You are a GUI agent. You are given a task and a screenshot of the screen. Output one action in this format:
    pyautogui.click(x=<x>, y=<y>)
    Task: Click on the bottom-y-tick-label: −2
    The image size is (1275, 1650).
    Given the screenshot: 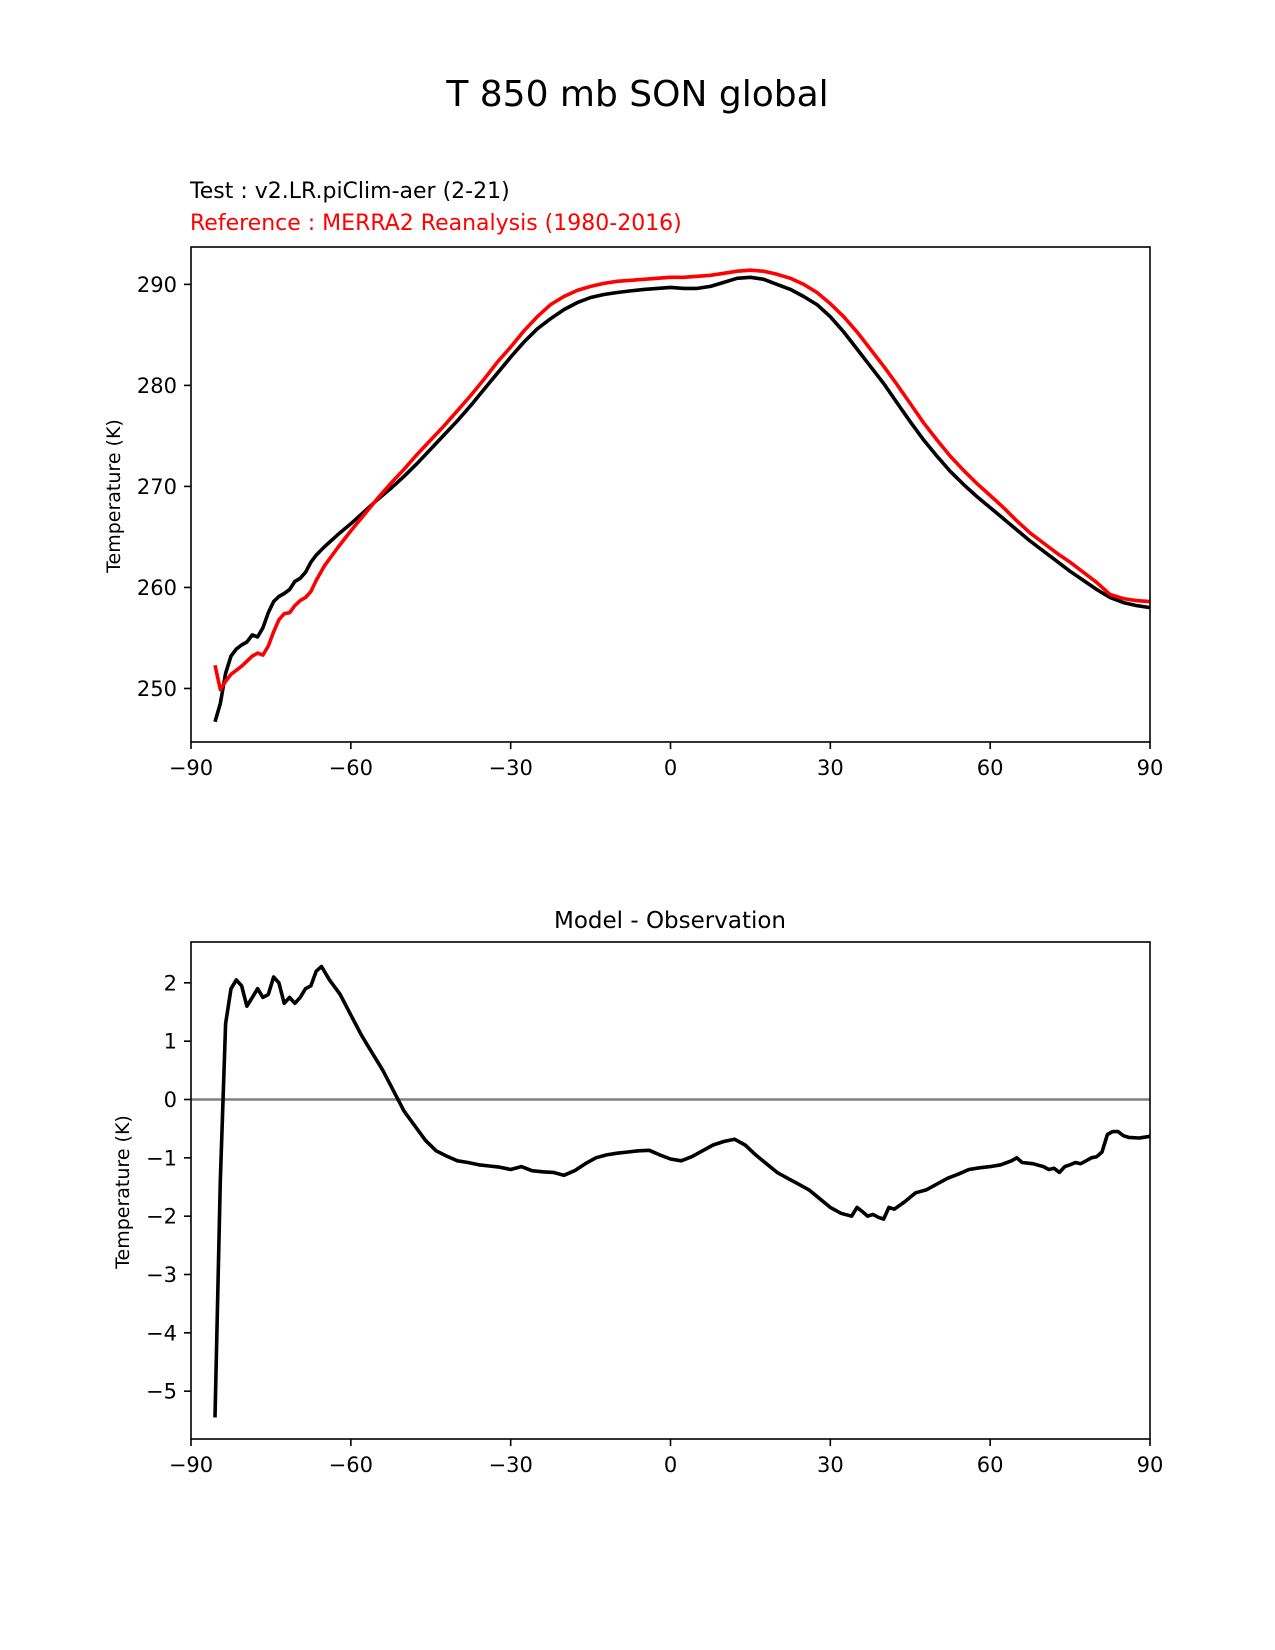 What is the action you would take?
    pyautogui.click(x=161, y=1217)
    